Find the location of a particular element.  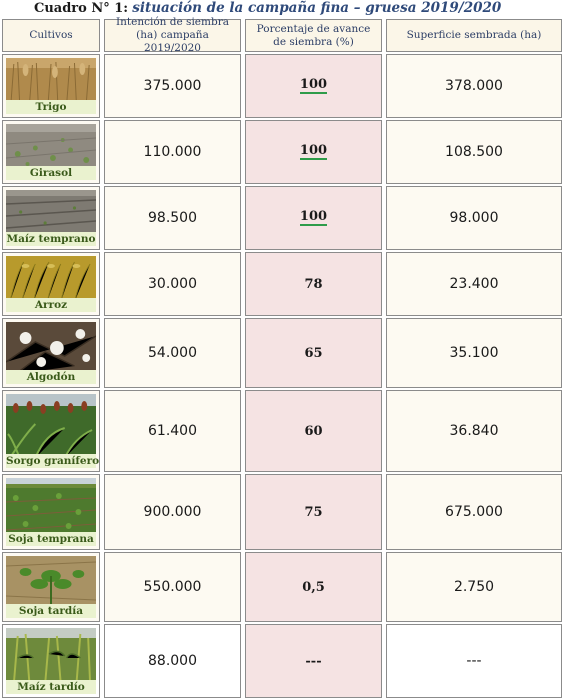

crop-label: Sorgo granífero is located at coordinates (53, 461).